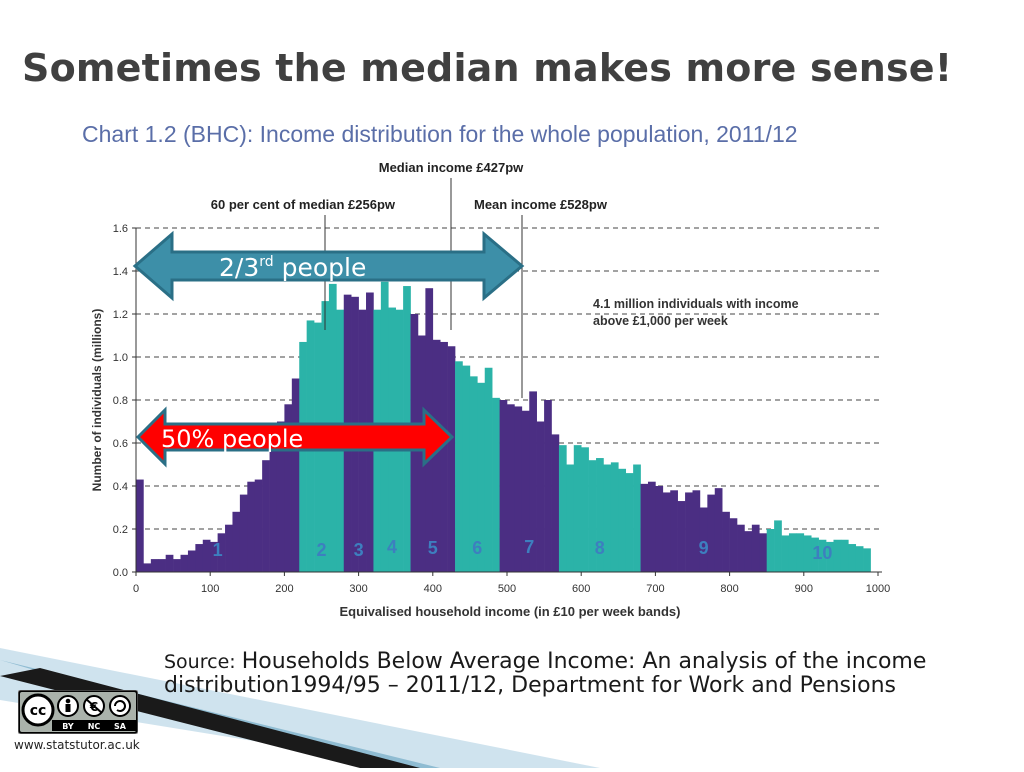 The height and width of the screenshot is (772, 1024). I want to click on decile-label: 7, so click(529, 547).